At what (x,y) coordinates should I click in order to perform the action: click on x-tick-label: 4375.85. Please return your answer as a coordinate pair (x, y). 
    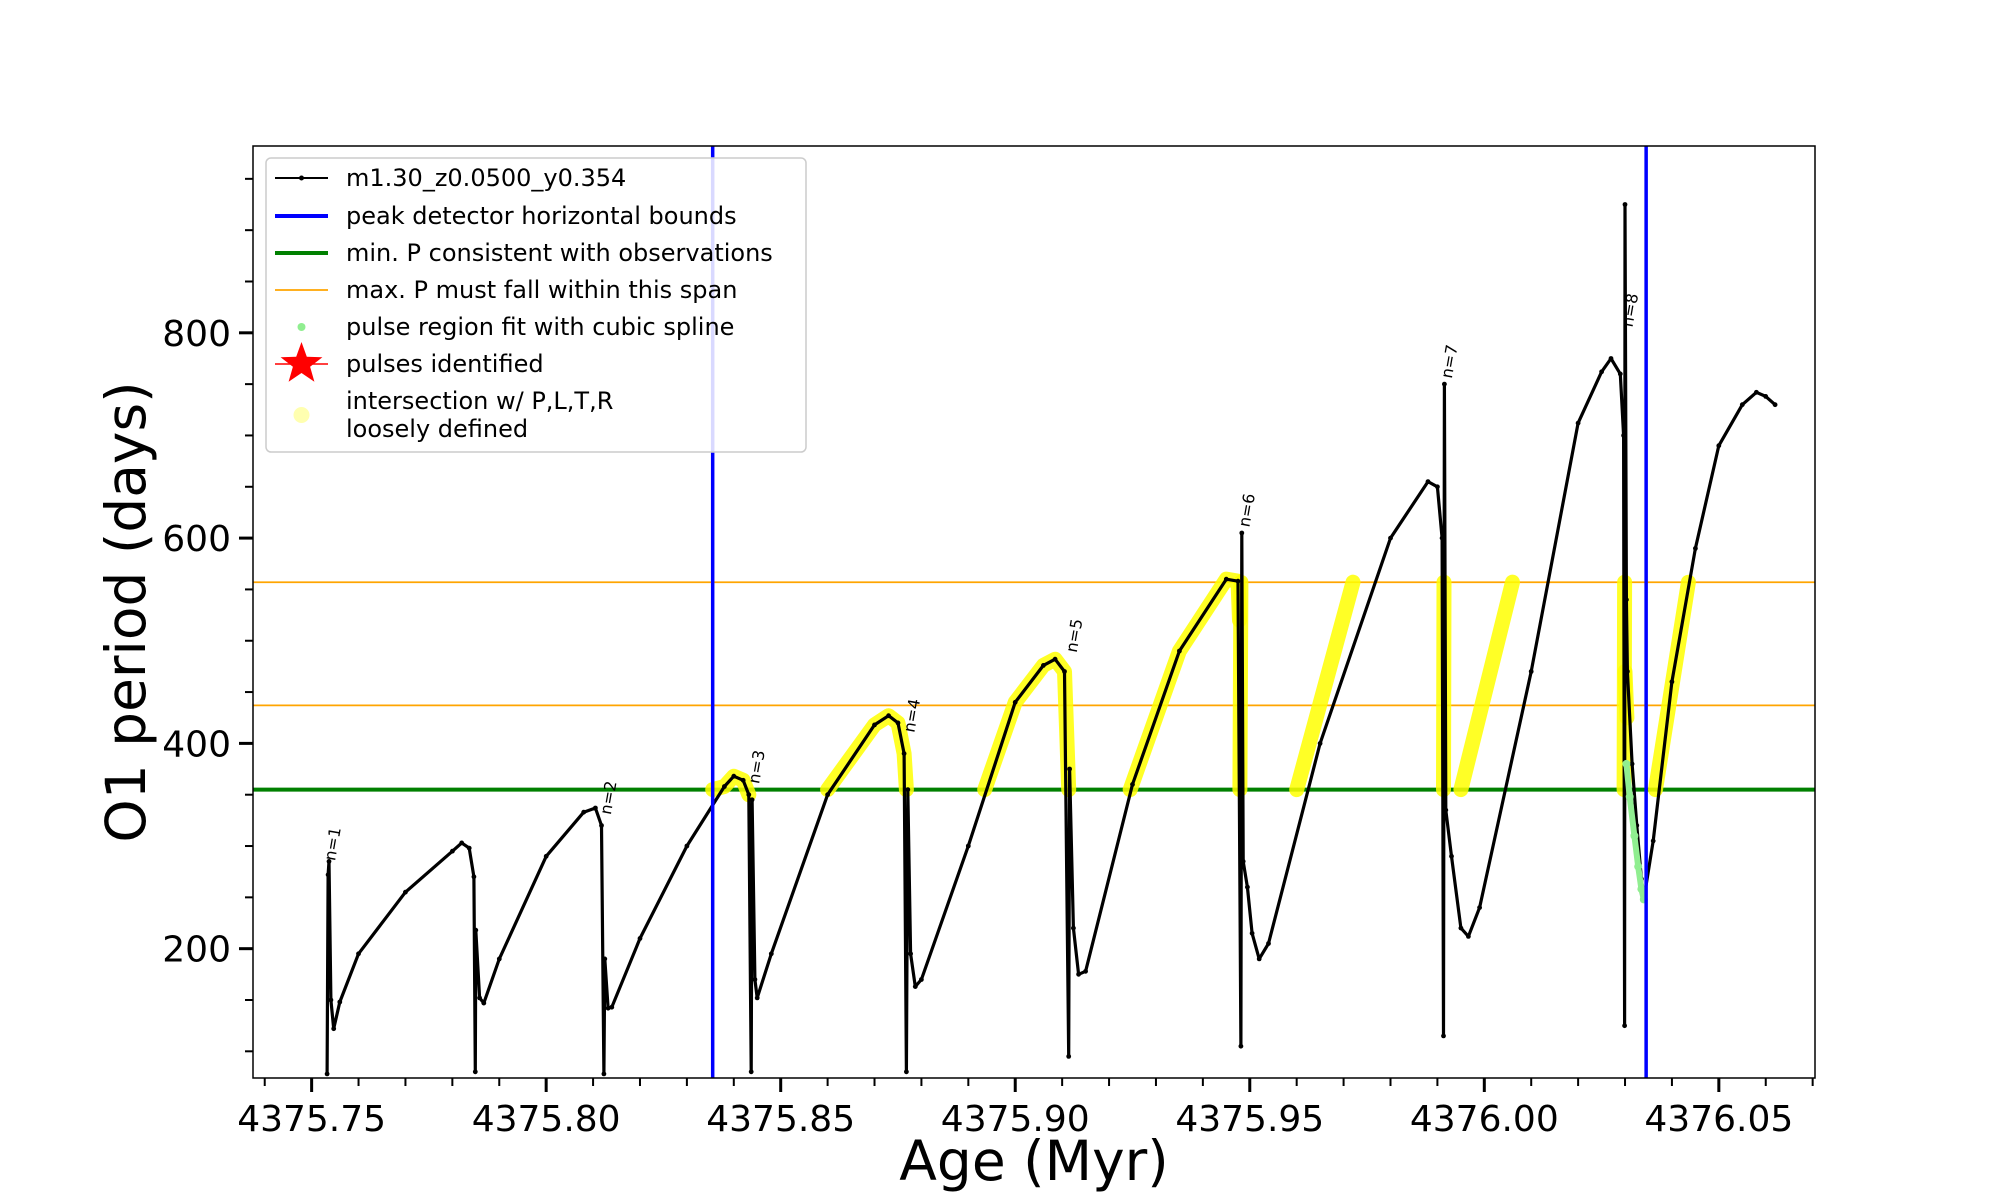
    Looking at the image, I should click on (780, 1119).